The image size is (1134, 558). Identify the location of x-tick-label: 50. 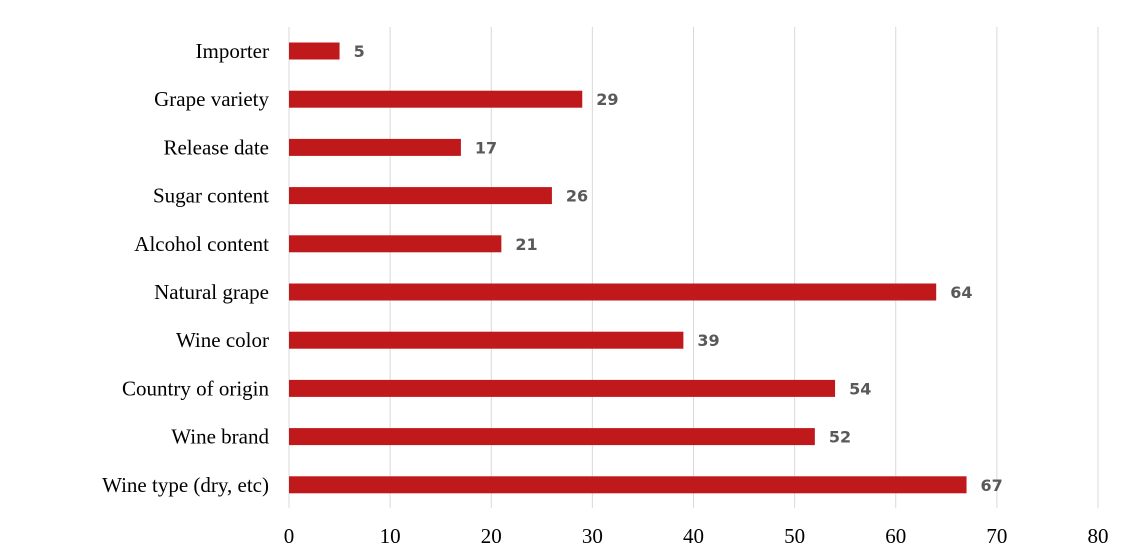
(794, 536).